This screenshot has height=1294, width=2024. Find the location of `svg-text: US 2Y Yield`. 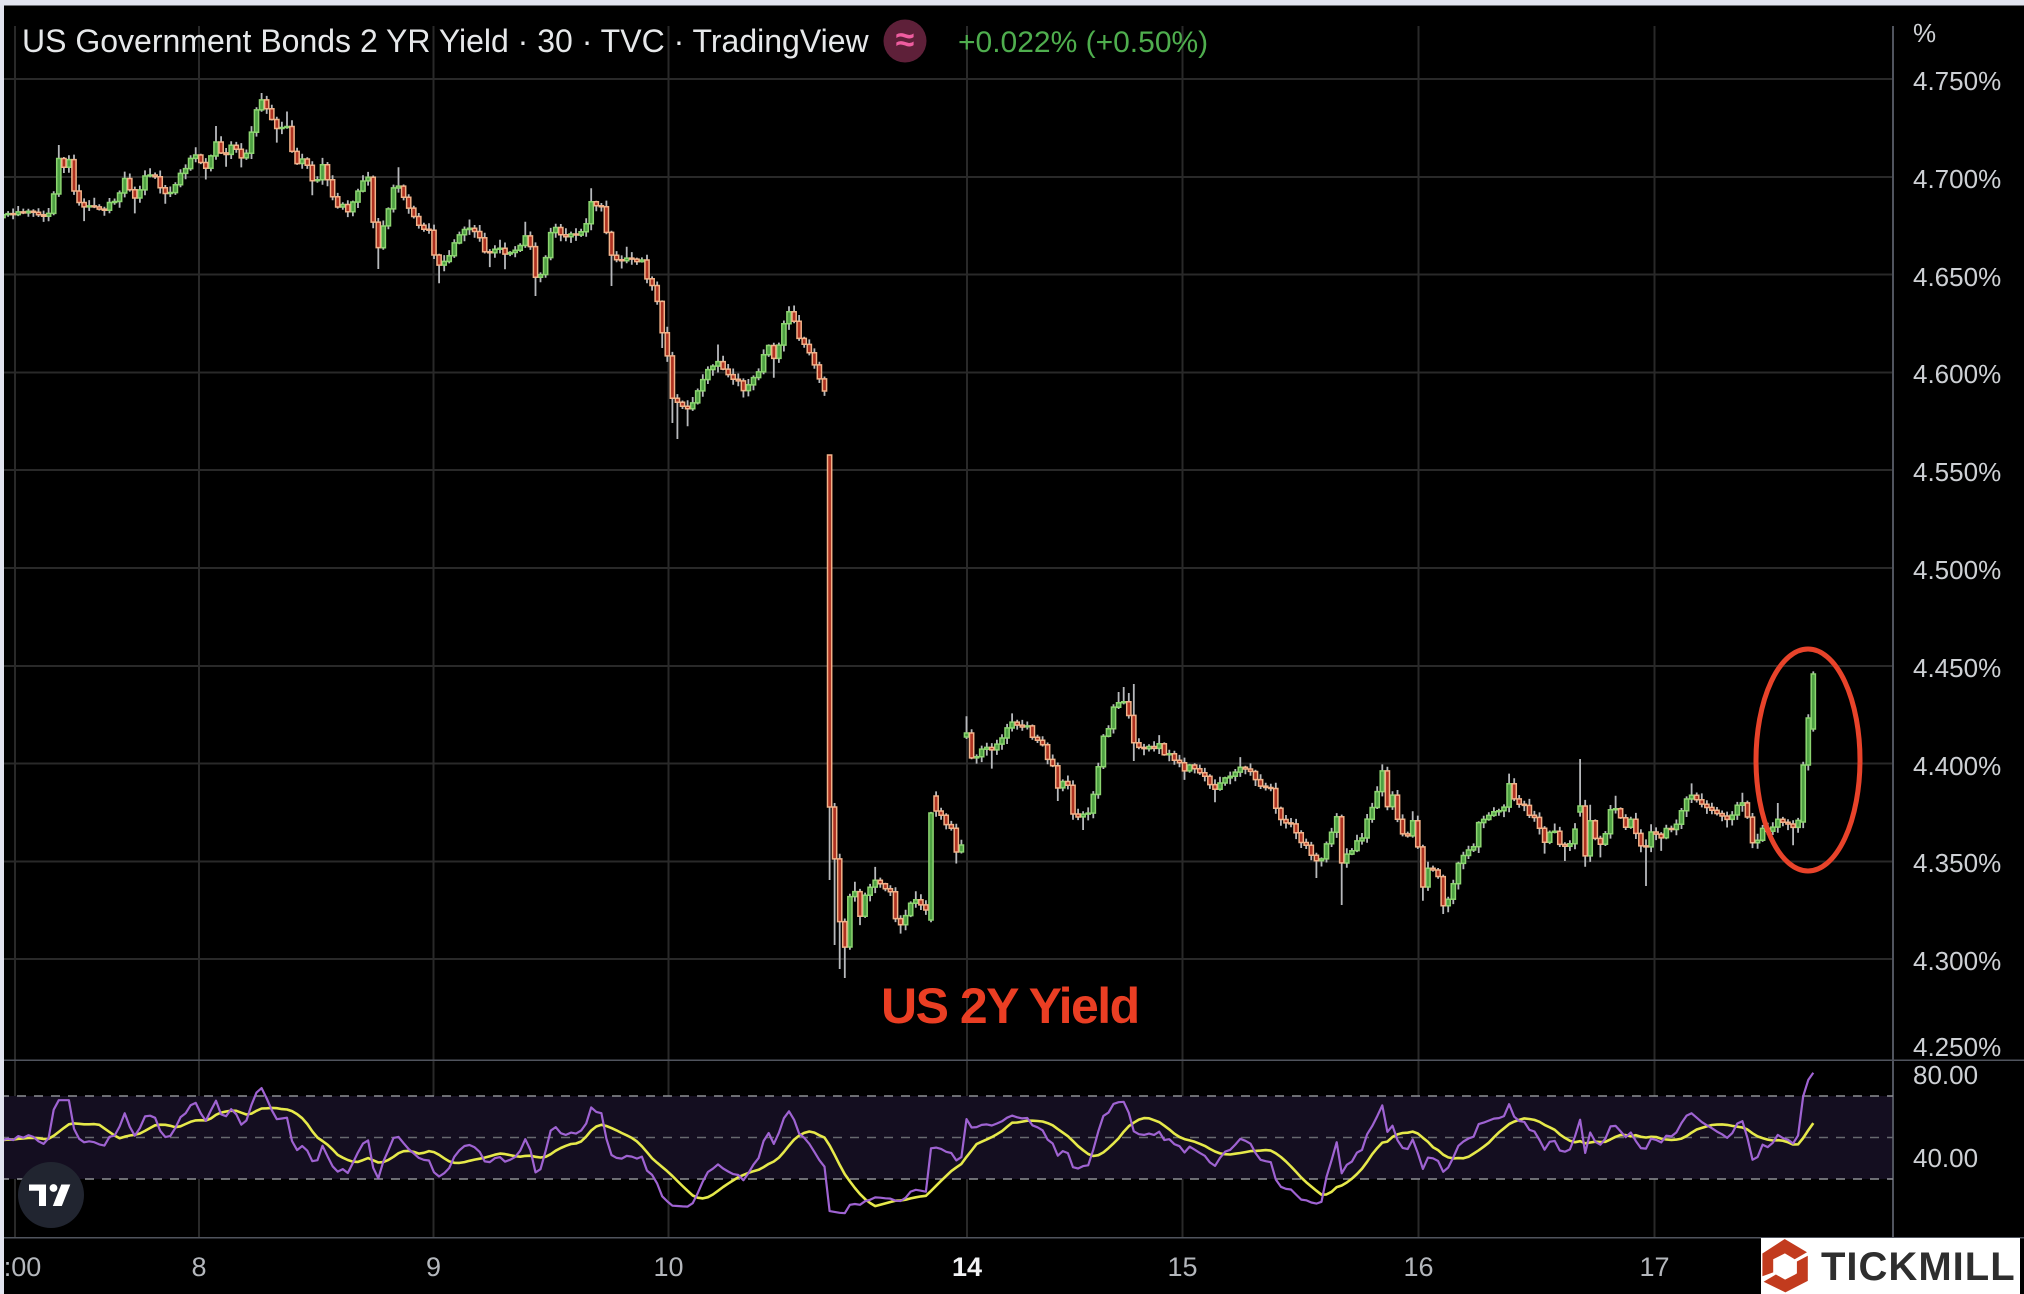

svg-text: US 2Y Yield is located at coordinates (1010, 1006).